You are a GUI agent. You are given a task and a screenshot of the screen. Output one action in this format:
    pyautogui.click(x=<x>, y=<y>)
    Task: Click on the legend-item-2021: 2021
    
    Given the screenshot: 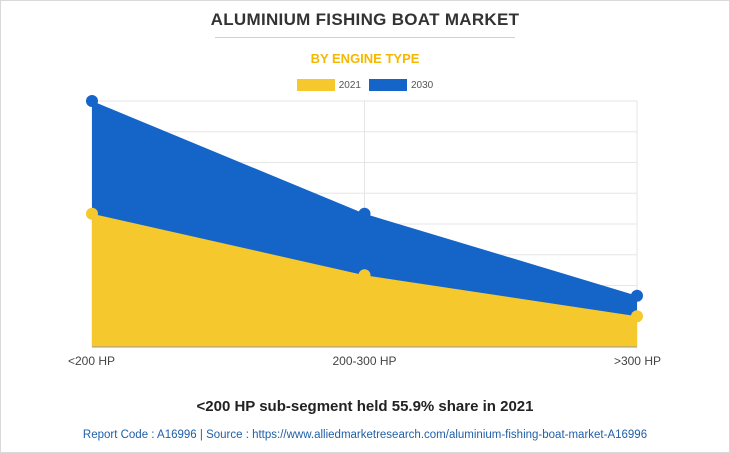 What is the action you would take?
    pyautogui.click(x=328, y=85)
    